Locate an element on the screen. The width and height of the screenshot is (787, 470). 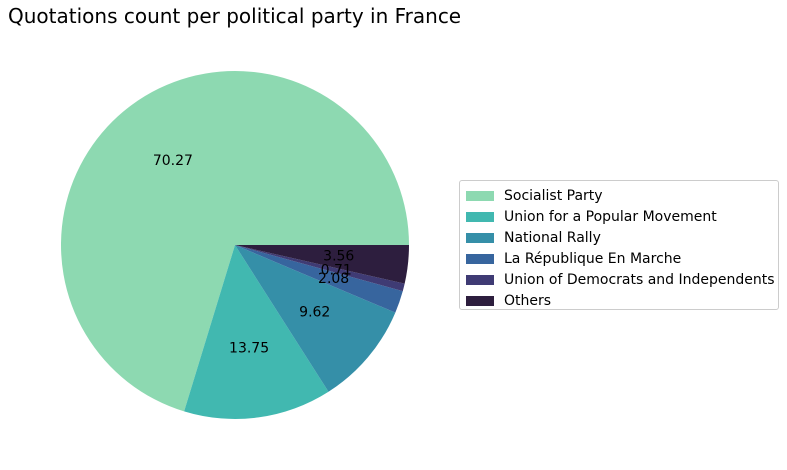
legend-item: Others is located at coordinates (622, 300).